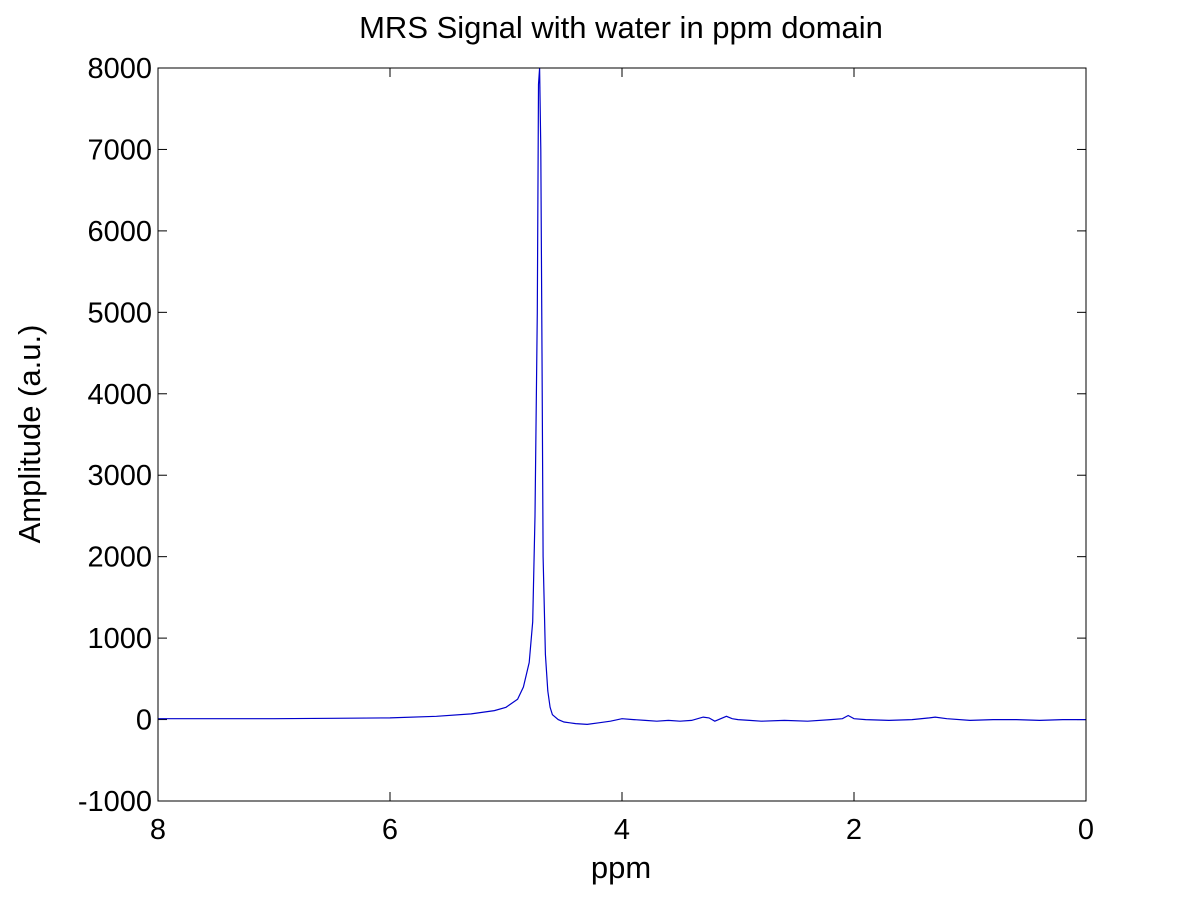 This screenshot has height=900, width=1200. Describe the element at coordinates (621, 867) in the screenshot. I see `x-axis-label: ppm` at that location.